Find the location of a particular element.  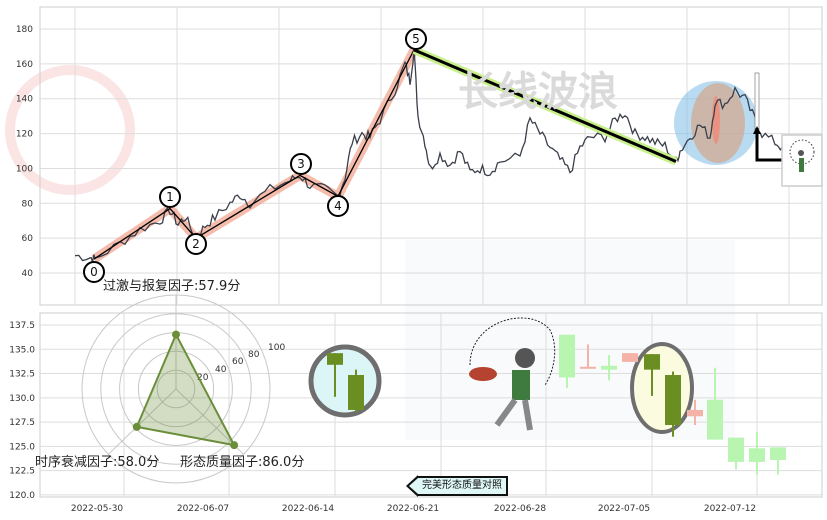

fisherman-icon is located at coordinates (801, 165).